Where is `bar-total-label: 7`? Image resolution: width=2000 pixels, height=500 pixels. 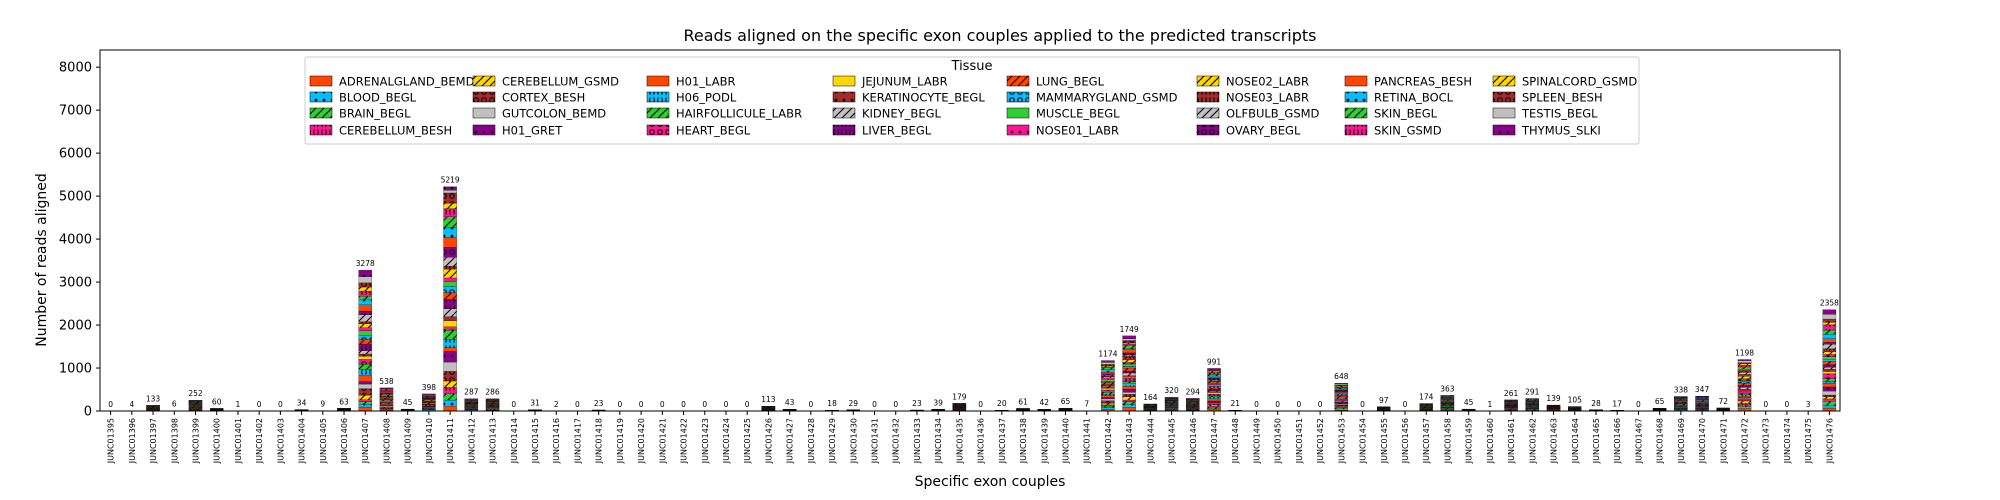
bar-total-label: 7 is located at coordinates (1086, 404).